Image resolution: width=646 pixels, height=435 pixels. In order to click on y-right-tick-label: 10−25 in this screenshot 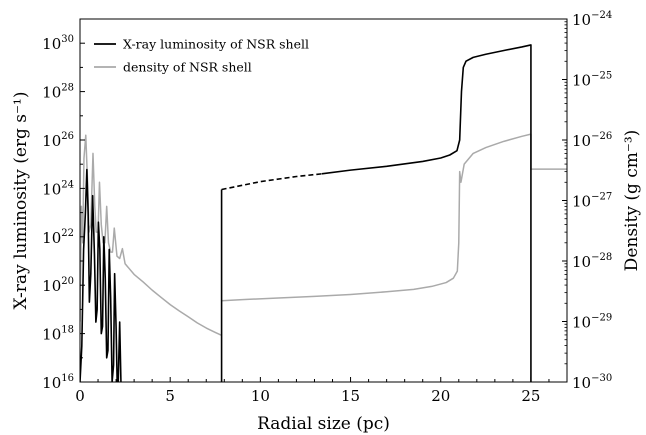, I will do `click(592, 80)`.